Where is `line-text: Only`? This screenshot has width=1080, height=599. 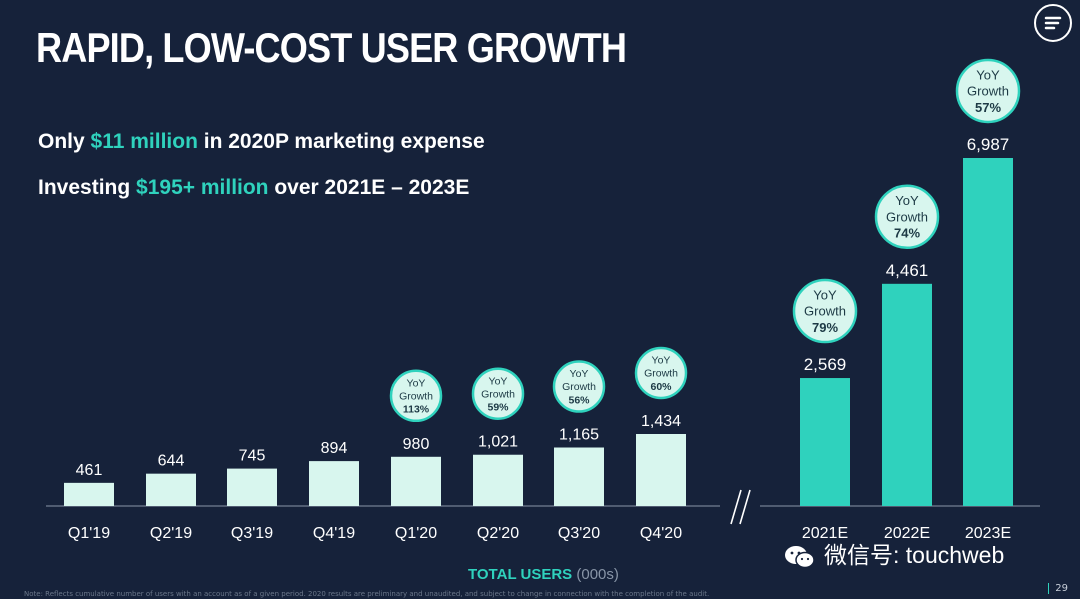
line-text: Only is located at coordinates (64, 141).